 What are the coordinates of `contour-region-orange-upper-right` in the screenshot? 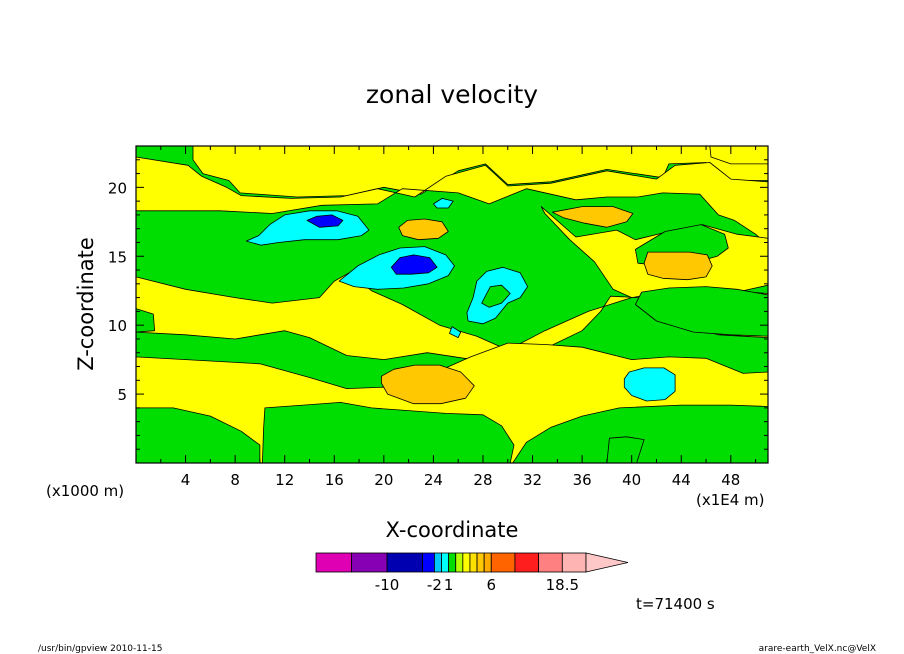 It's located at (593, 217).